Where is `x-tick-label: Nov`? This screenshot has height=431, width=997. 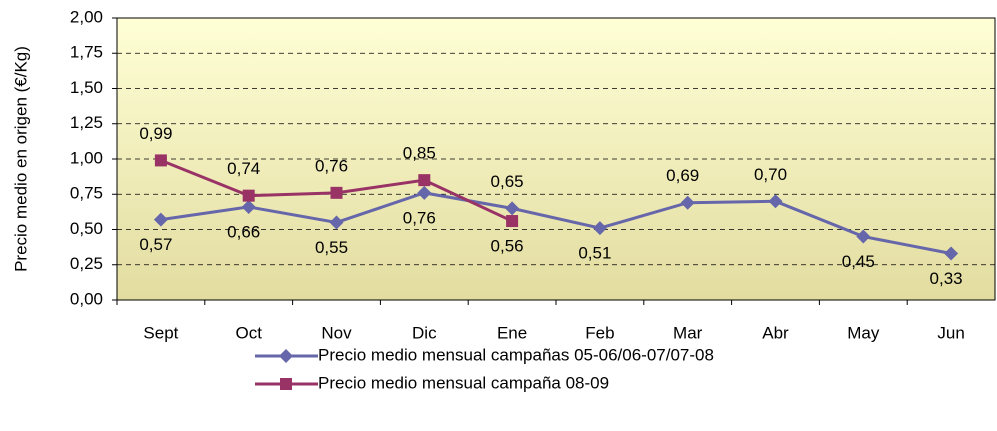 x-tick-label: Nov is located at coordinates (336, 332).